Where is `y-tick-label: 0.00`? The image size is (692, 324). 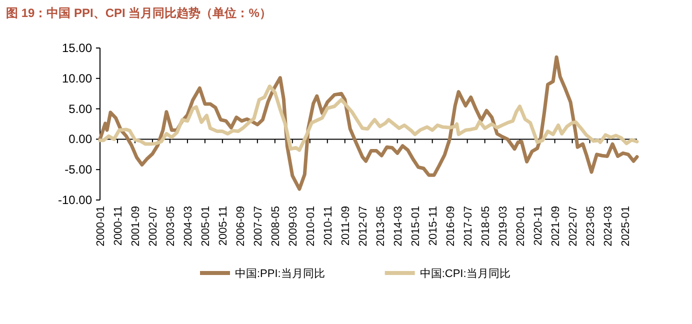
y-tick-label: 0.00 is located at coordinates (80, 139).